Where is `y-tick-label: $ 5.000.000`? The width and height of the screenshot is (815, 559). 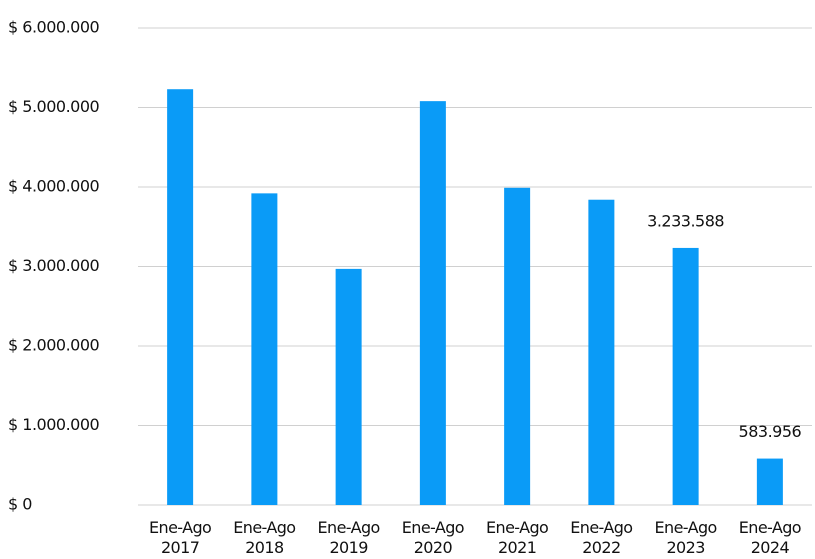 y-tick-label: $ 5.000.000 is located at coordinates (54, 106).